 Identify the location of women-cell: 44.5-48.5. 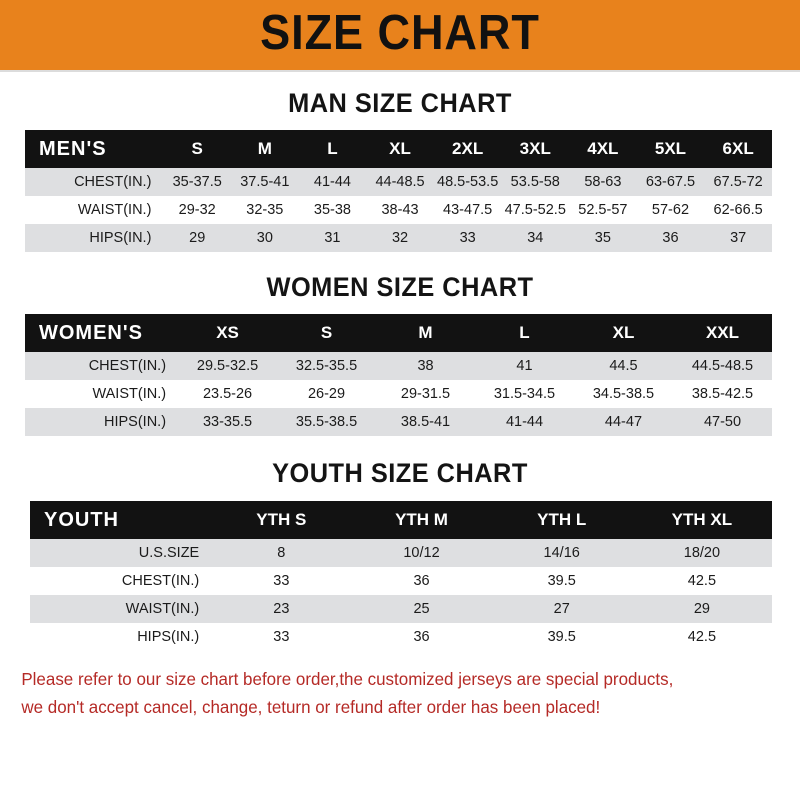
(722, 366).